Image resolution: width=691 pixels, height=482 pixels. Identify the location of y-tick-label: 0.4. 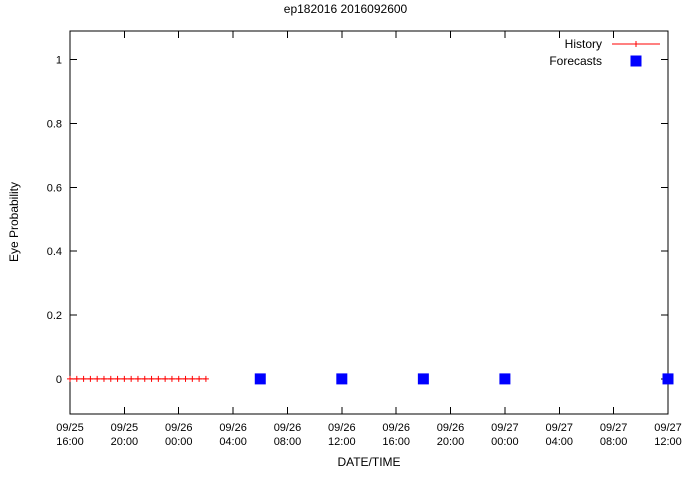
(54, 252).